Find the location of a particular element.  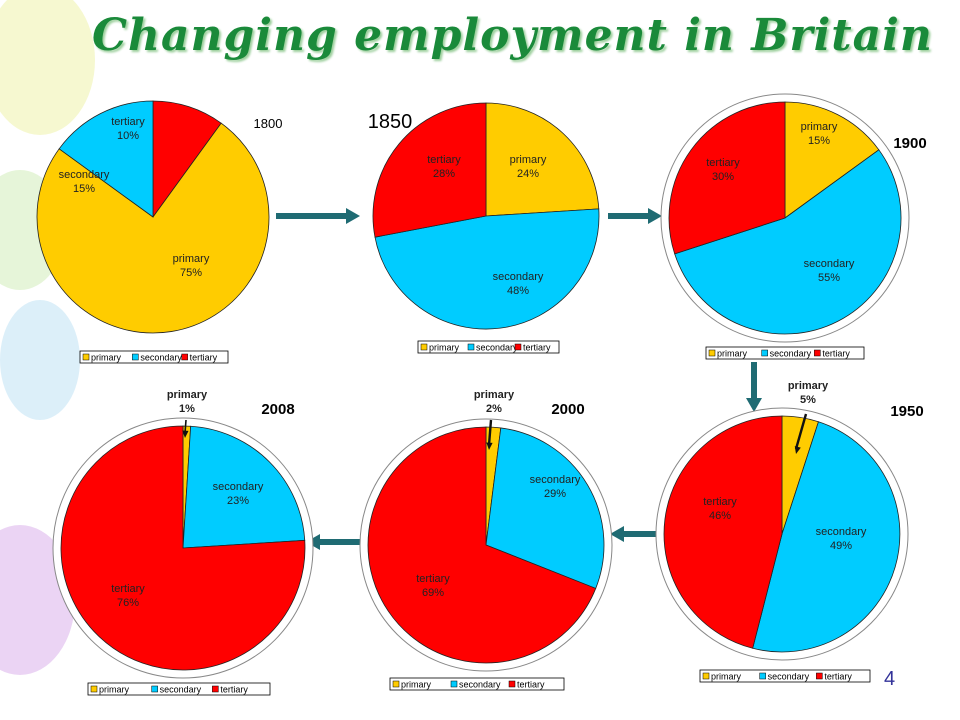

balloon-blue-decoration is located at coordinates (40, 360).